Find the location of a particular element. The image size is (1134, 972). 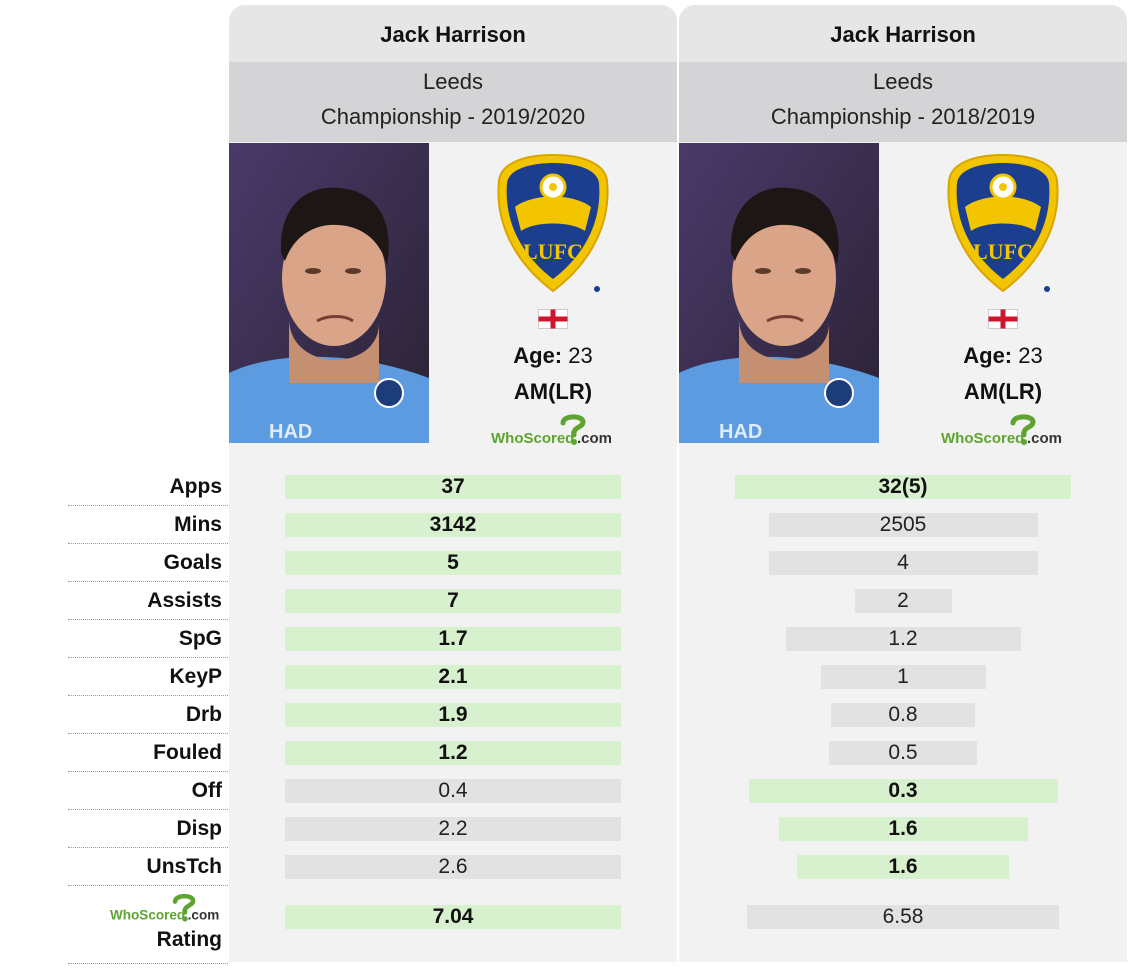

stat-row-keyp: 2.1 is located at coordinates (453, 677).